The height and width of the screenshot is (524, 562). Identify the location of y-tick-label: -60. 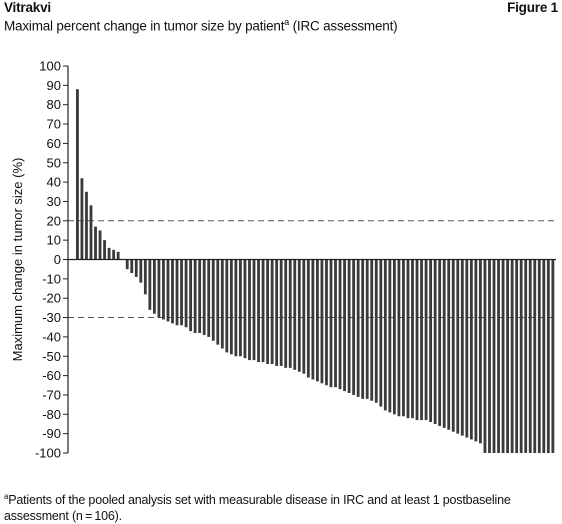
(51, 375).